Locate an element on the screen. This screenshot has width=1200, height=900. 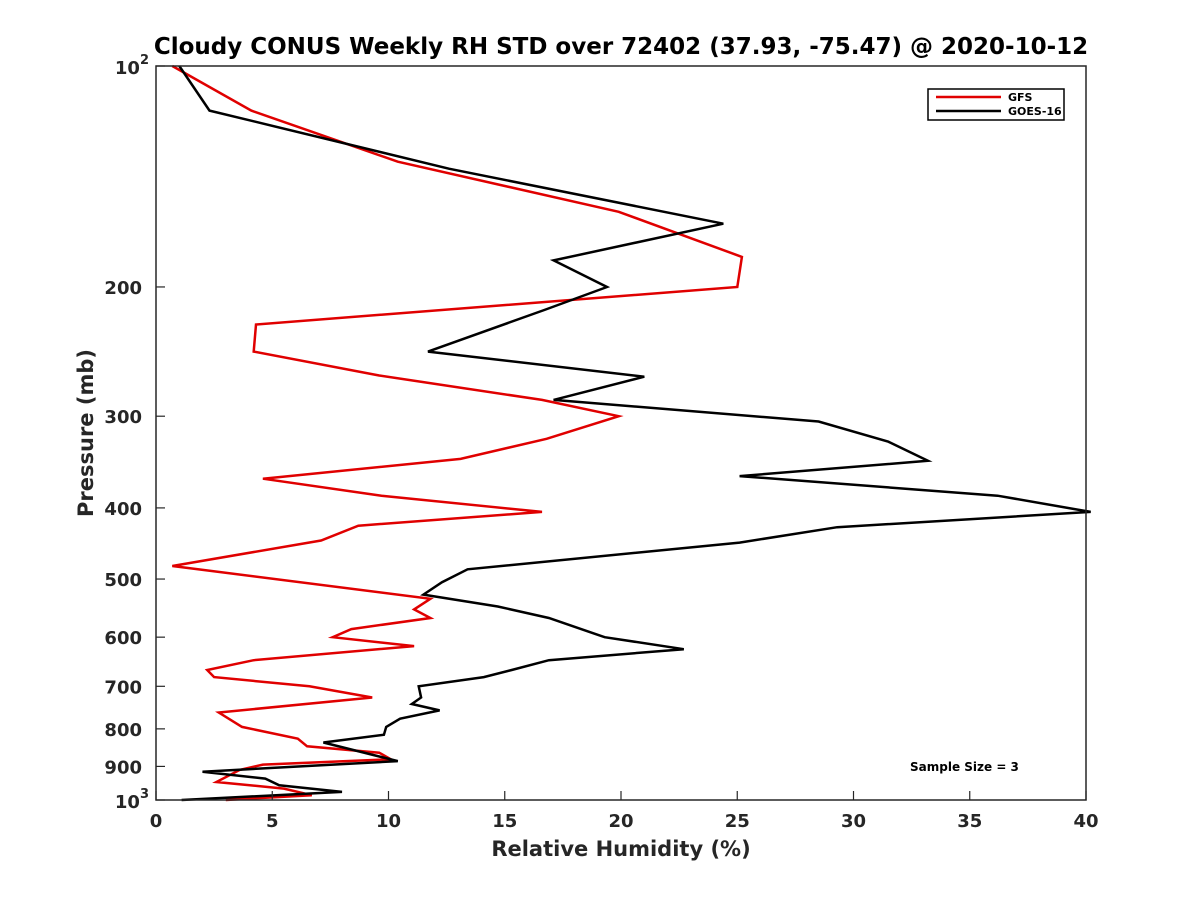
y-tick-label: 700 is located at coordinates (123, 687).